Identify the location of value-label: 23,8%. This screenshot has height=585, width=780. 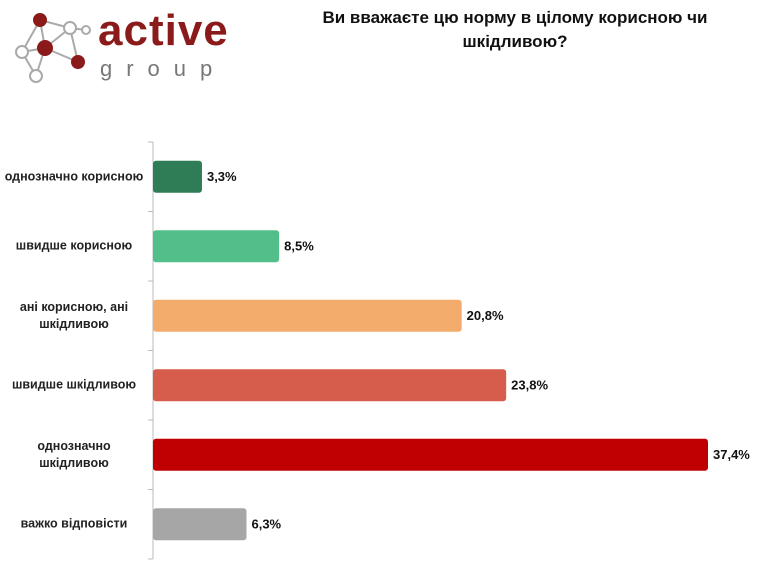
(529, 385).